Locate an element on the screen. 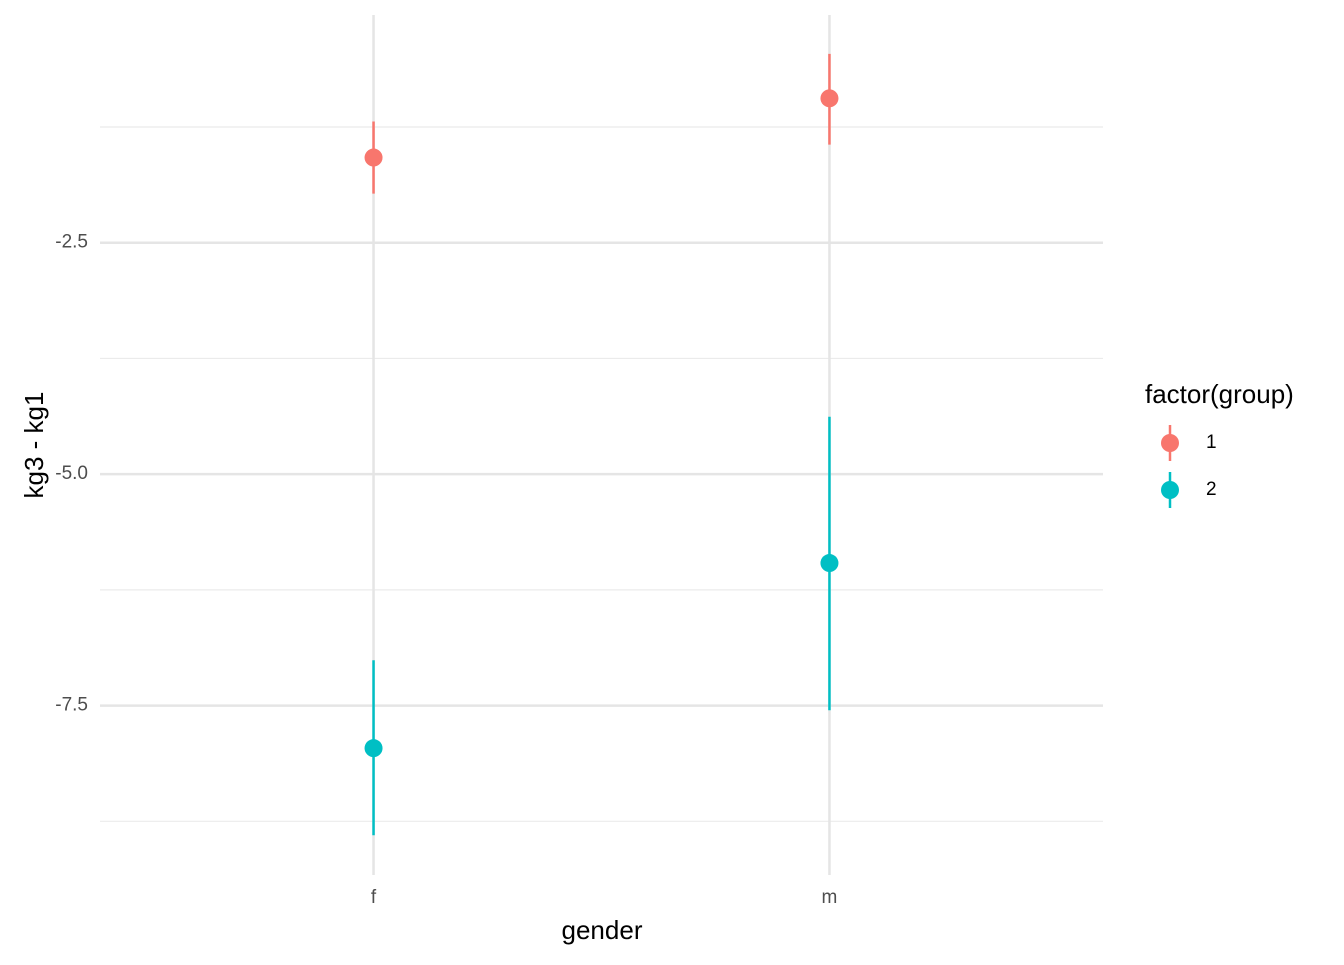 Image resolution: width=1344 pixels, height=965 pixels. y-tick-label: -5.0 is located at coordinates (71, 473).